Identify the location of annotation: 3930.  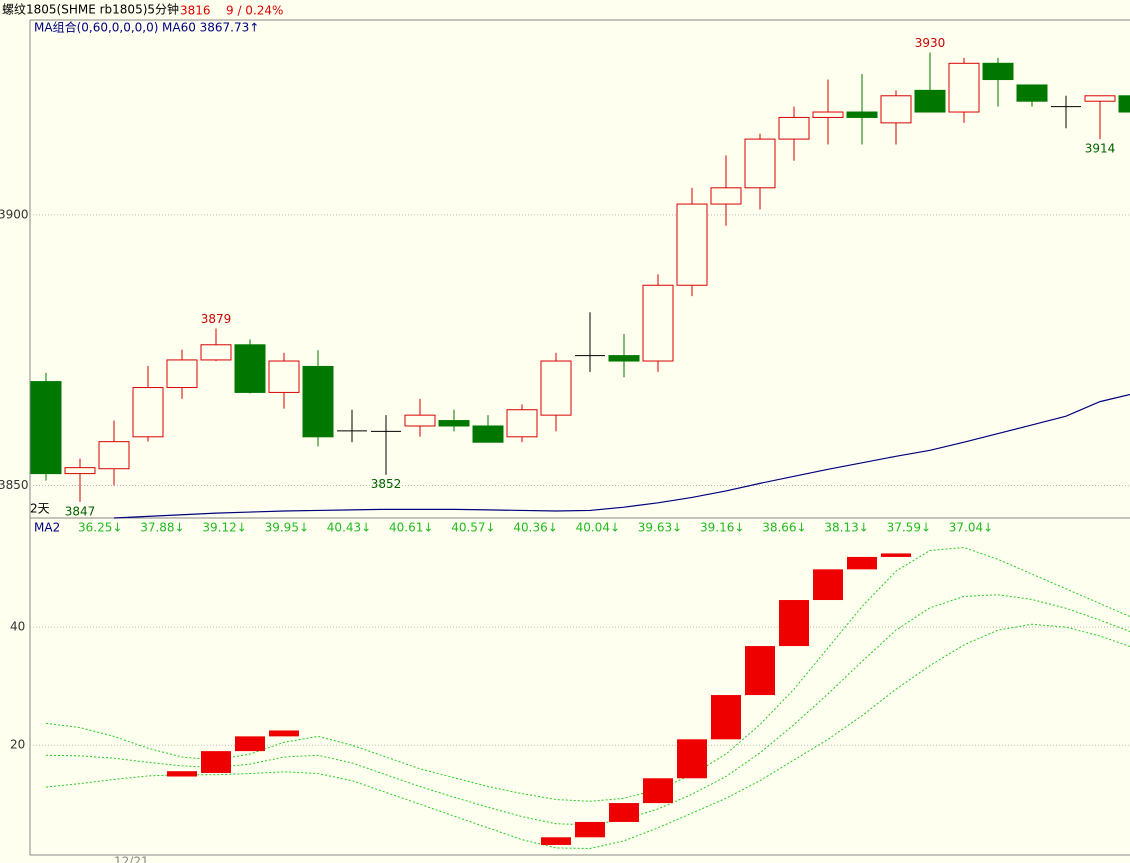
(930, 43).